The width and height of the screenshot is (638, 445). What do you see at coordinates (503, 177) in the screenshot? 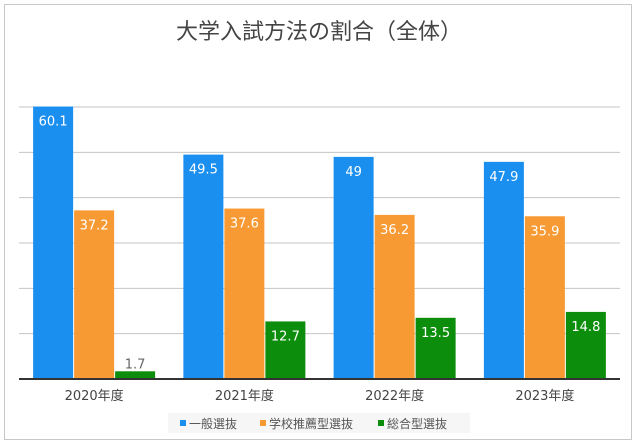
I see `data-label: 47.9` at bounding box center [503, 177].